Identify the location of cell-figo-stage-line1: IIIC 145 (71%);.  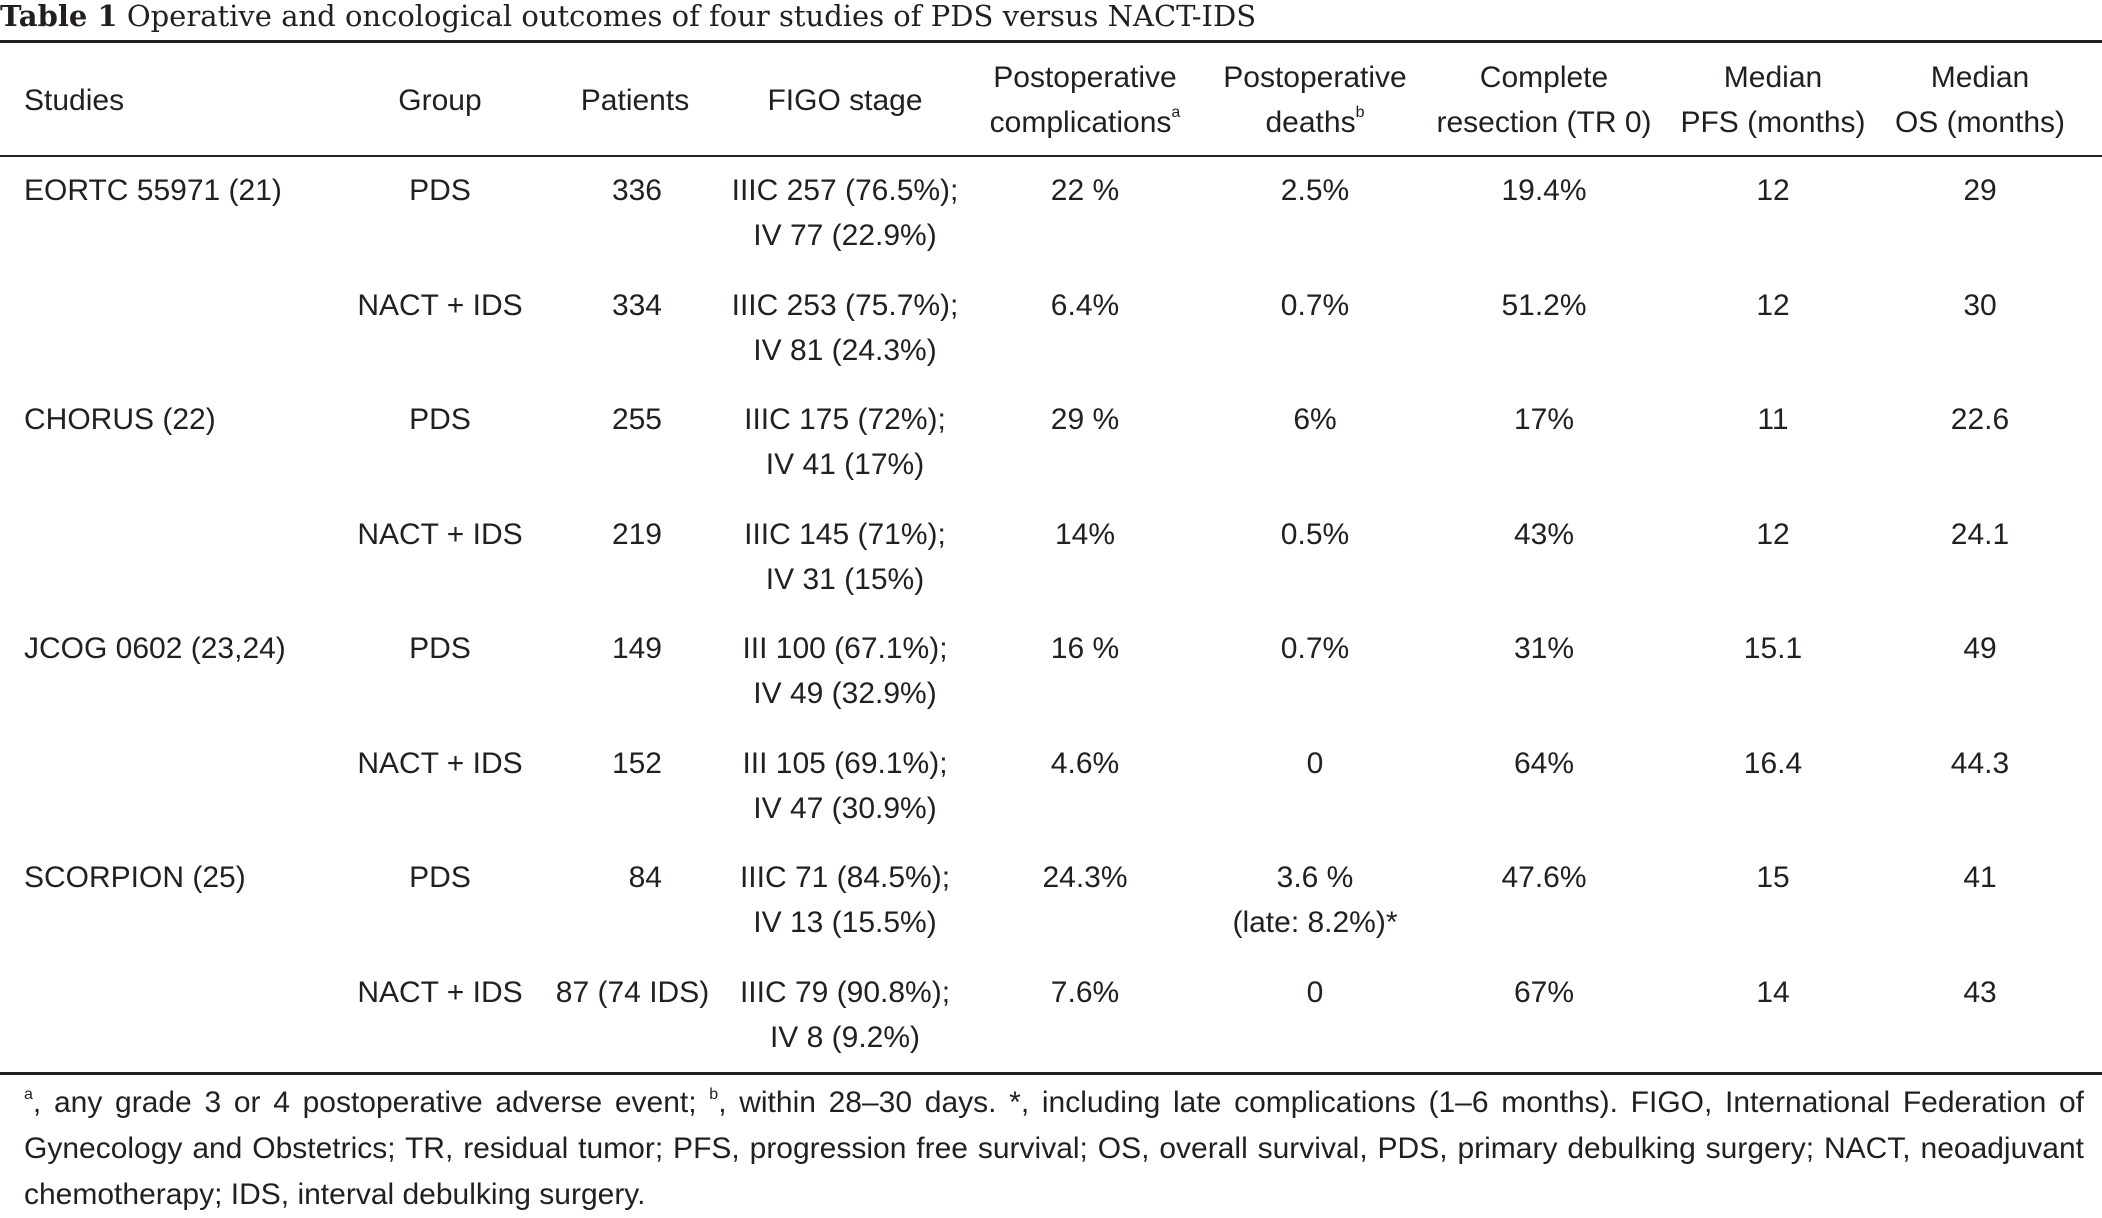
(845, 534).